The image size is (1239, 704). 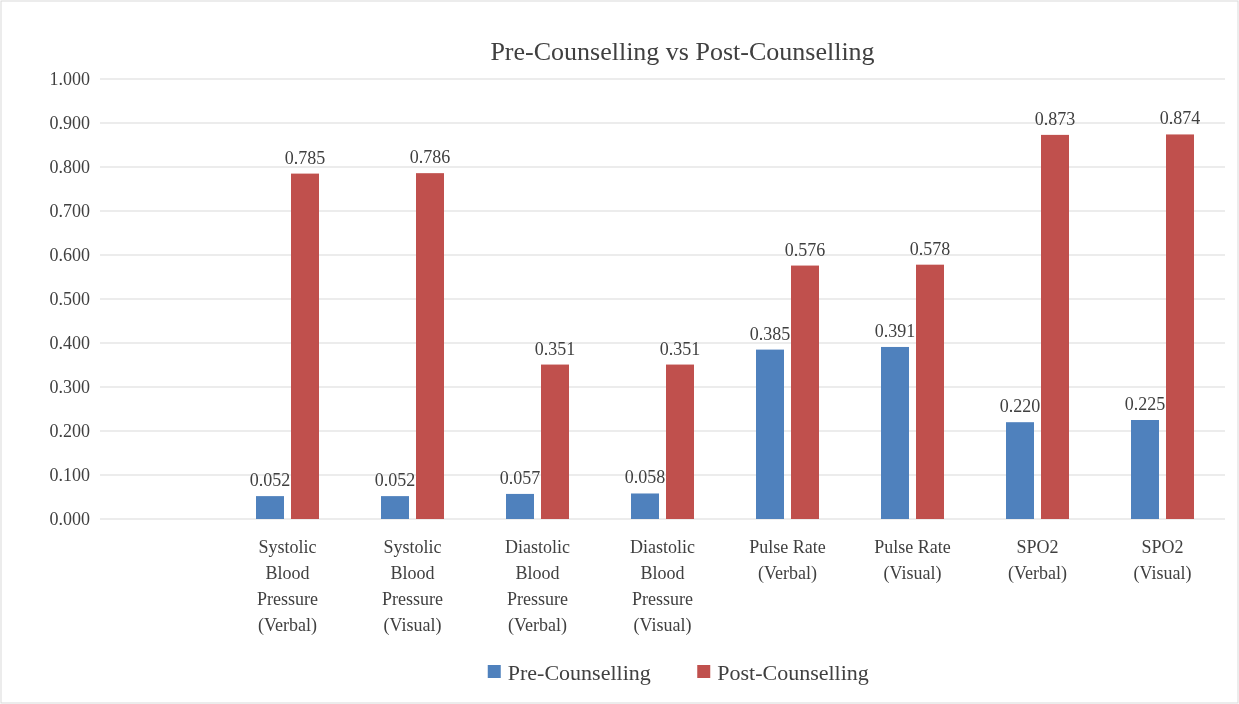 I want to click on x-tick-label: Pulse Rate (Visual), so click(x=912, y=560).